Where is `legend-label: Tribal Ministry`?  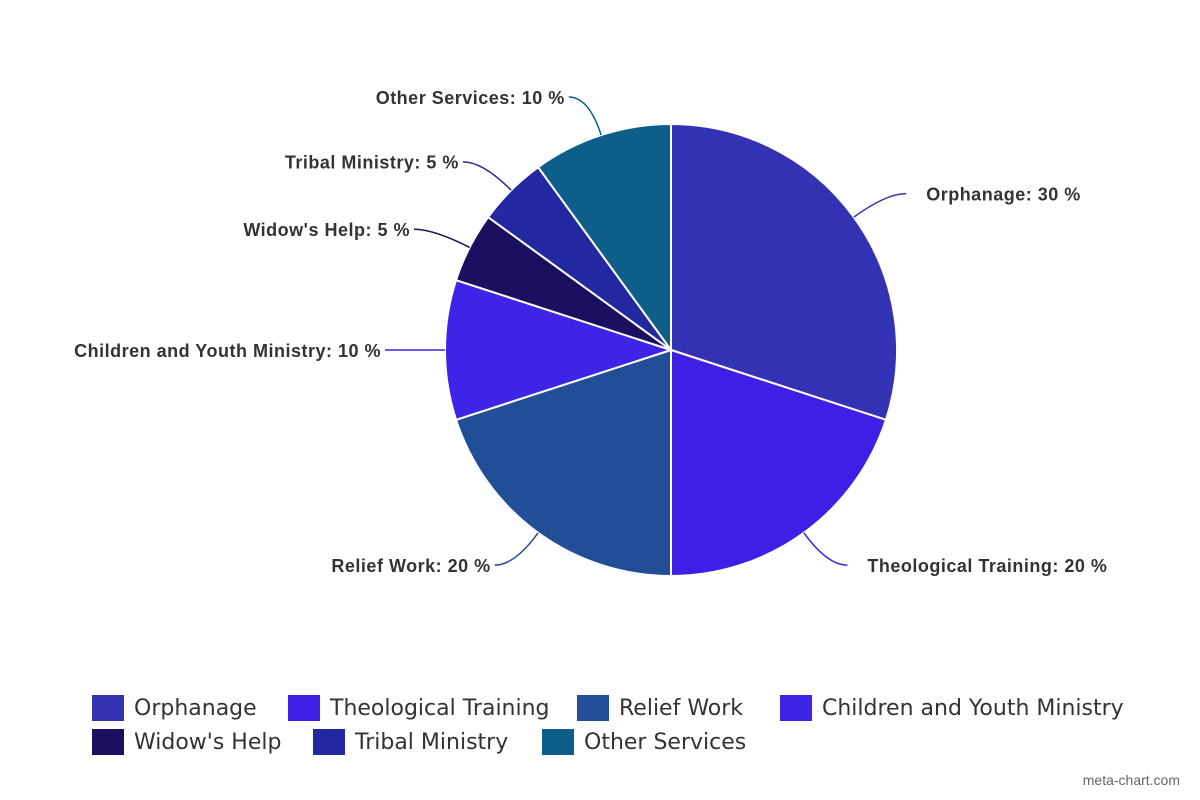
legend-label: Tribal Ministry is located at coordinates (431, 742).